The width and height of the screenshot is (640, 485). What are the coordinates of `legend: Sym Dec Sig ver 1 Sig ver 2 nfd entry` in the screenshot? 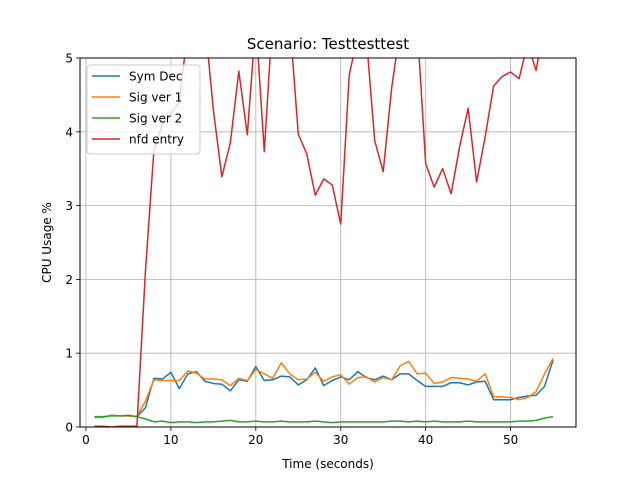 It's located at (143, 109).